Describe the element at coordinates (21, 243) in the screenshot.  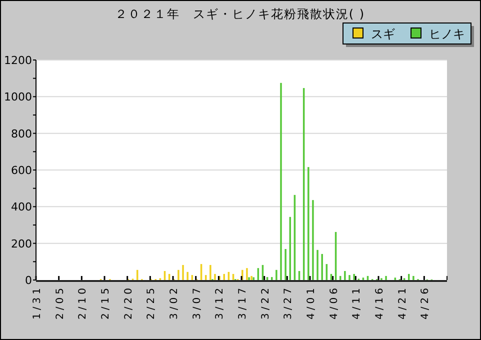
I see `y-tick-label: 200` at that location.